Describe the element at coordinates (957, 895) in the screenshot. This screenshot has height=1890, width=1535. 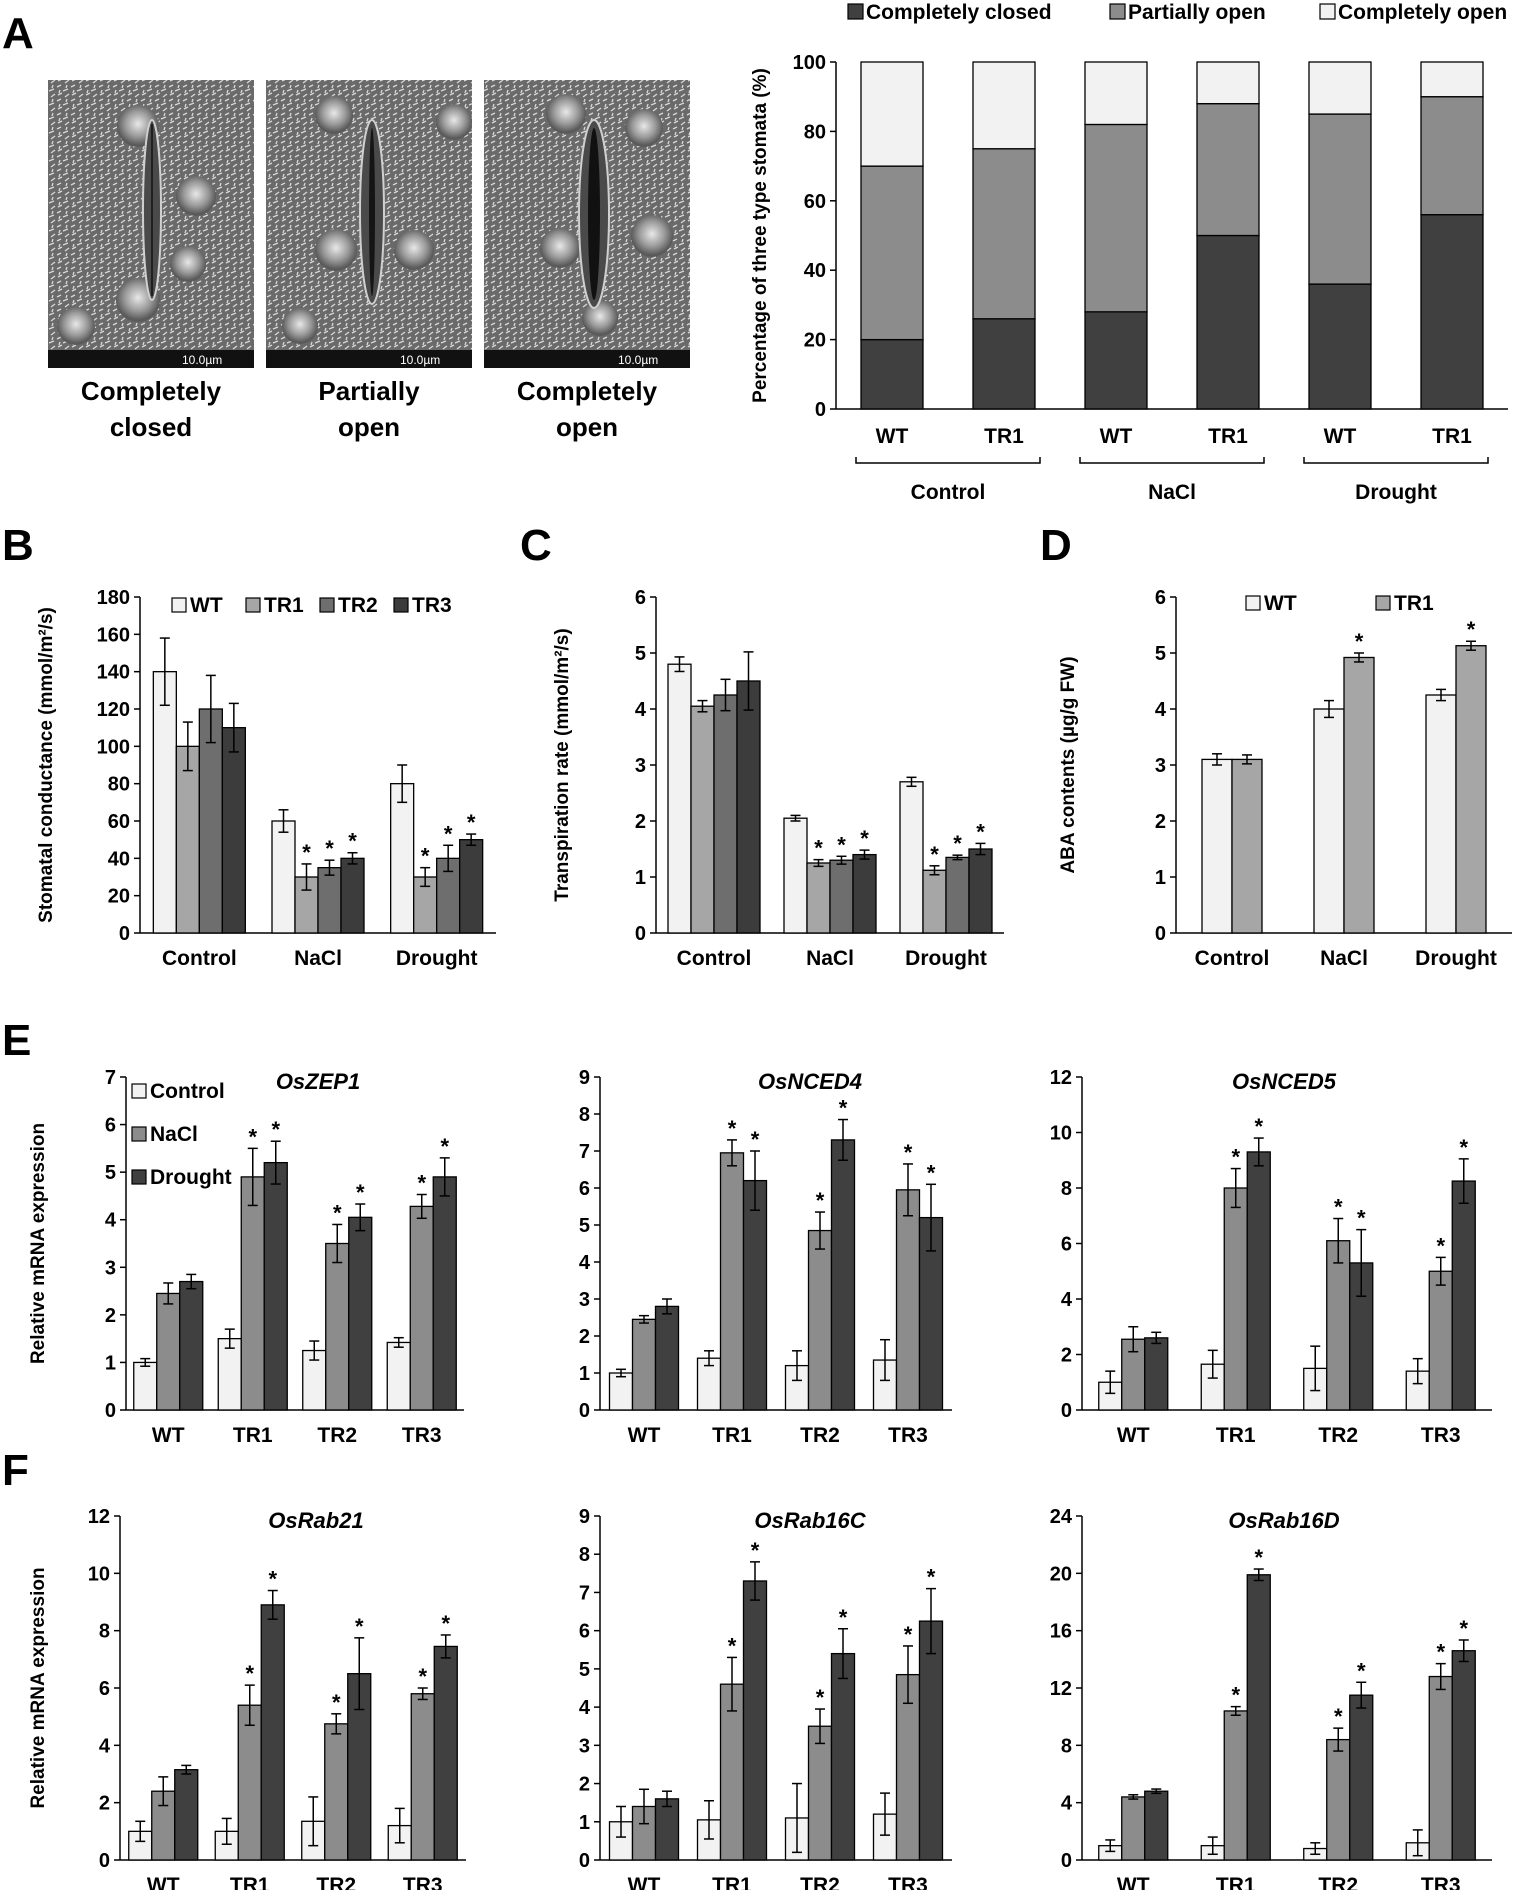
I see `bar-tr2-drought` at that location.